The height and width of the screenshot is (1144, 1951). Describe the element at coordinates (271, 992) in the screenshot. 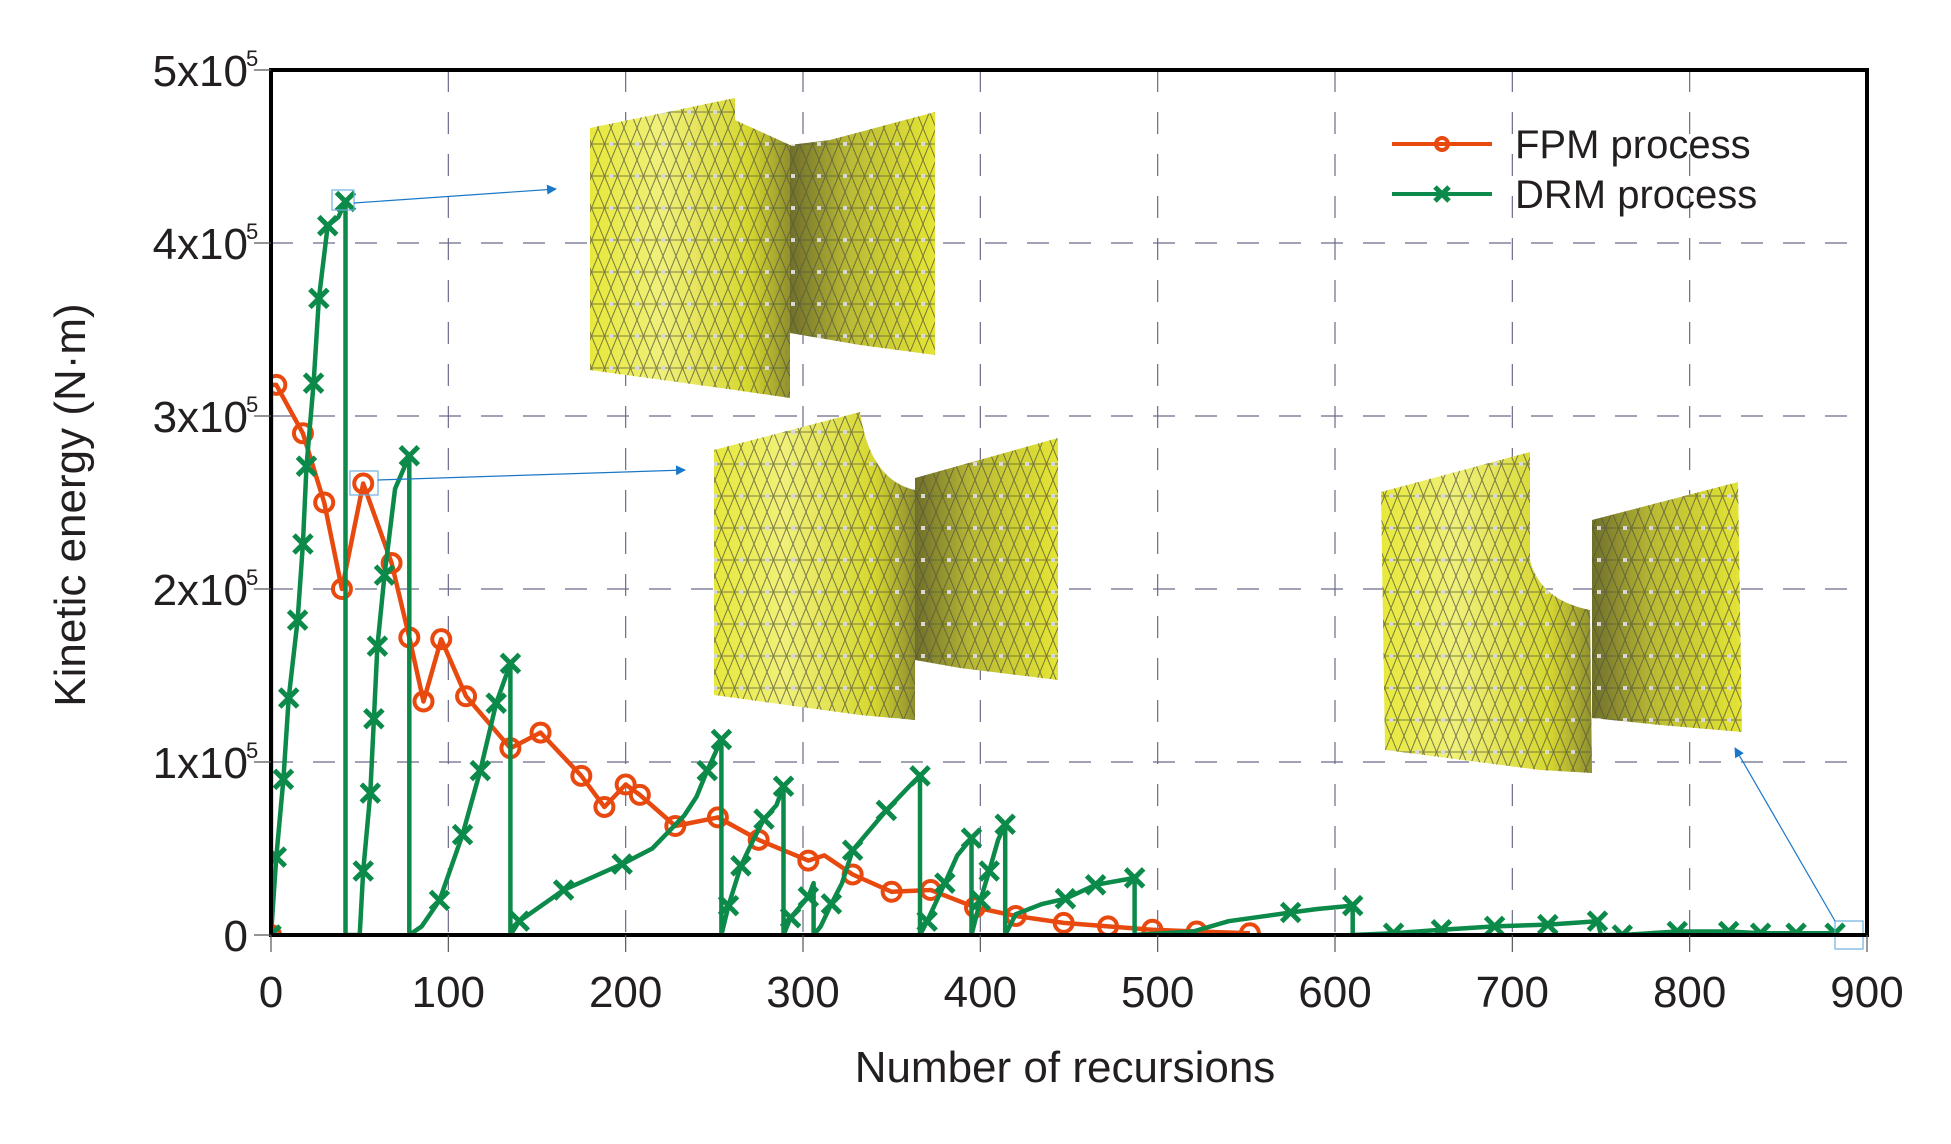

I see `x-tick-label: 0` at that location.